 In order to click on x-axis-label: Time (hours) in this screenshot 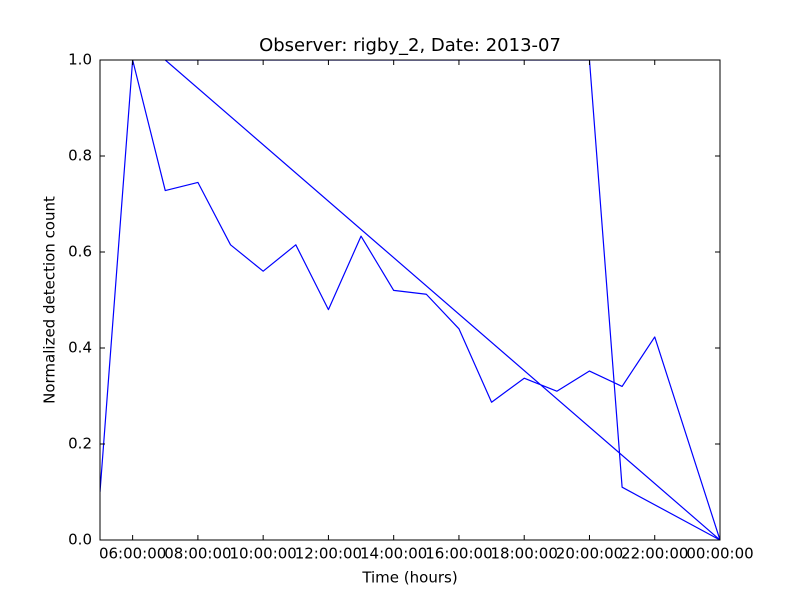, I will do `click(409, 578)`.